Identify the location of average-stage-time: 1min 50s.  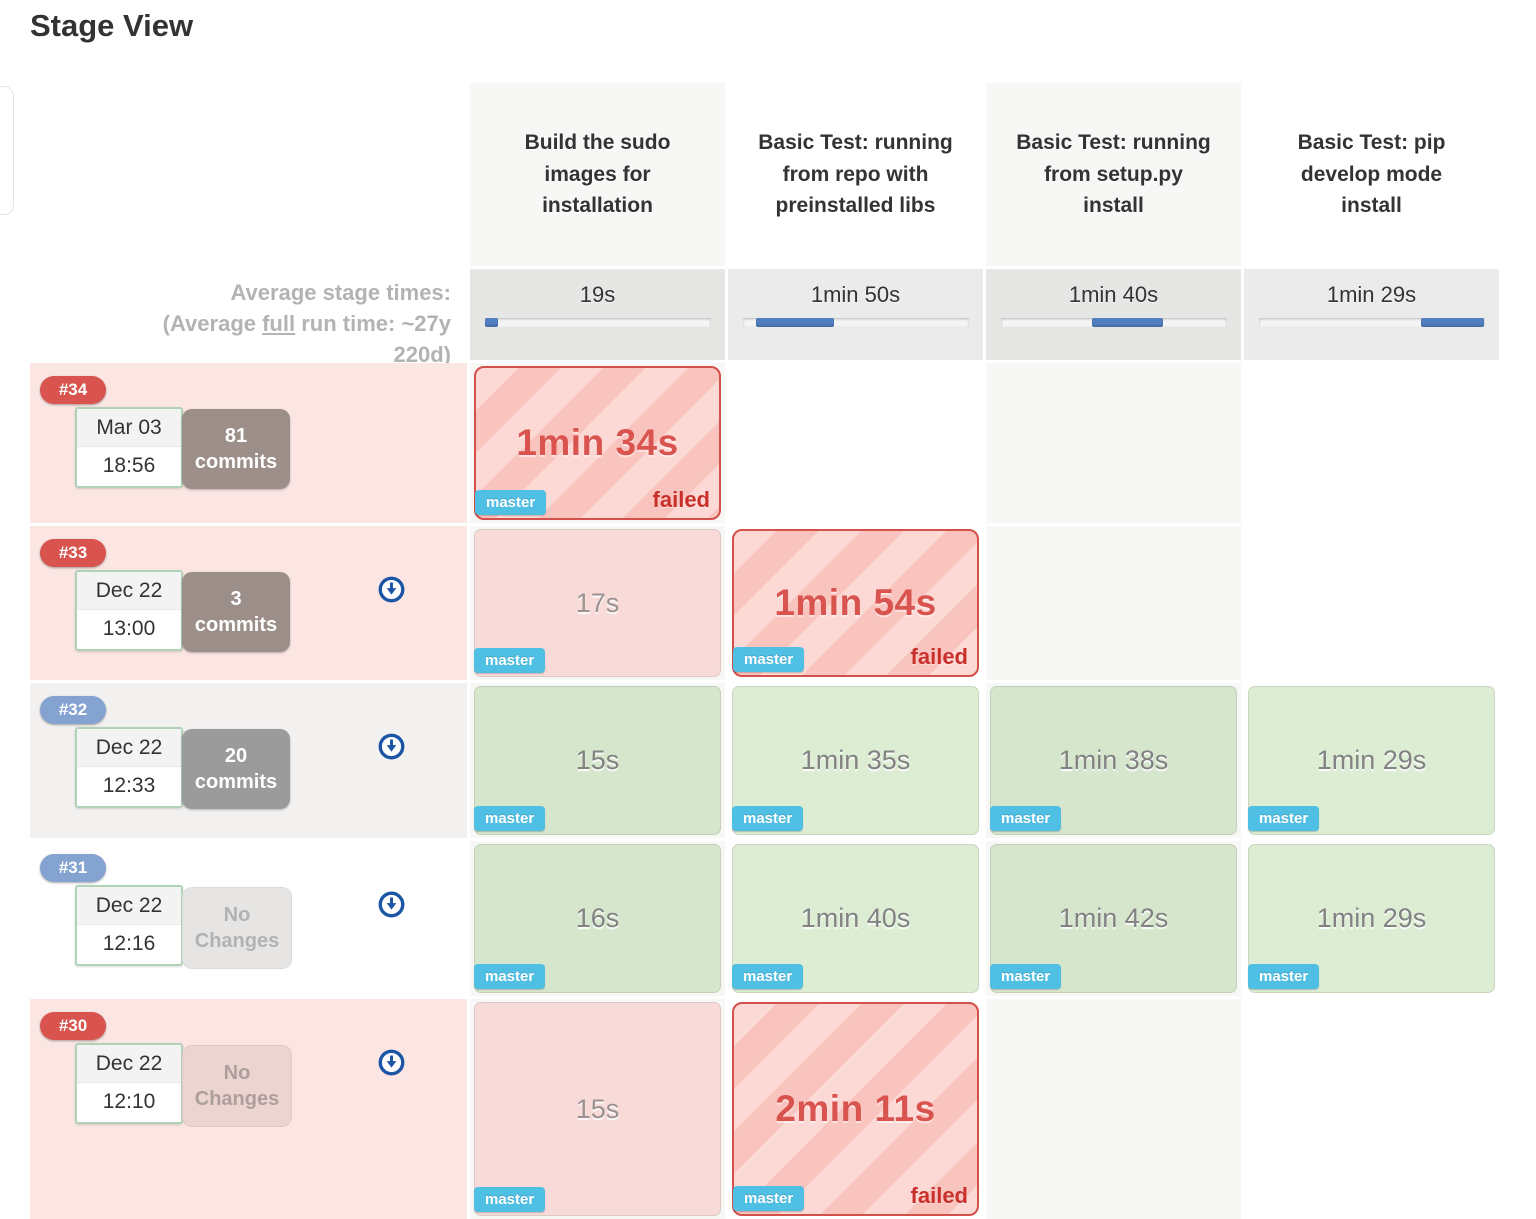
(855, 294).